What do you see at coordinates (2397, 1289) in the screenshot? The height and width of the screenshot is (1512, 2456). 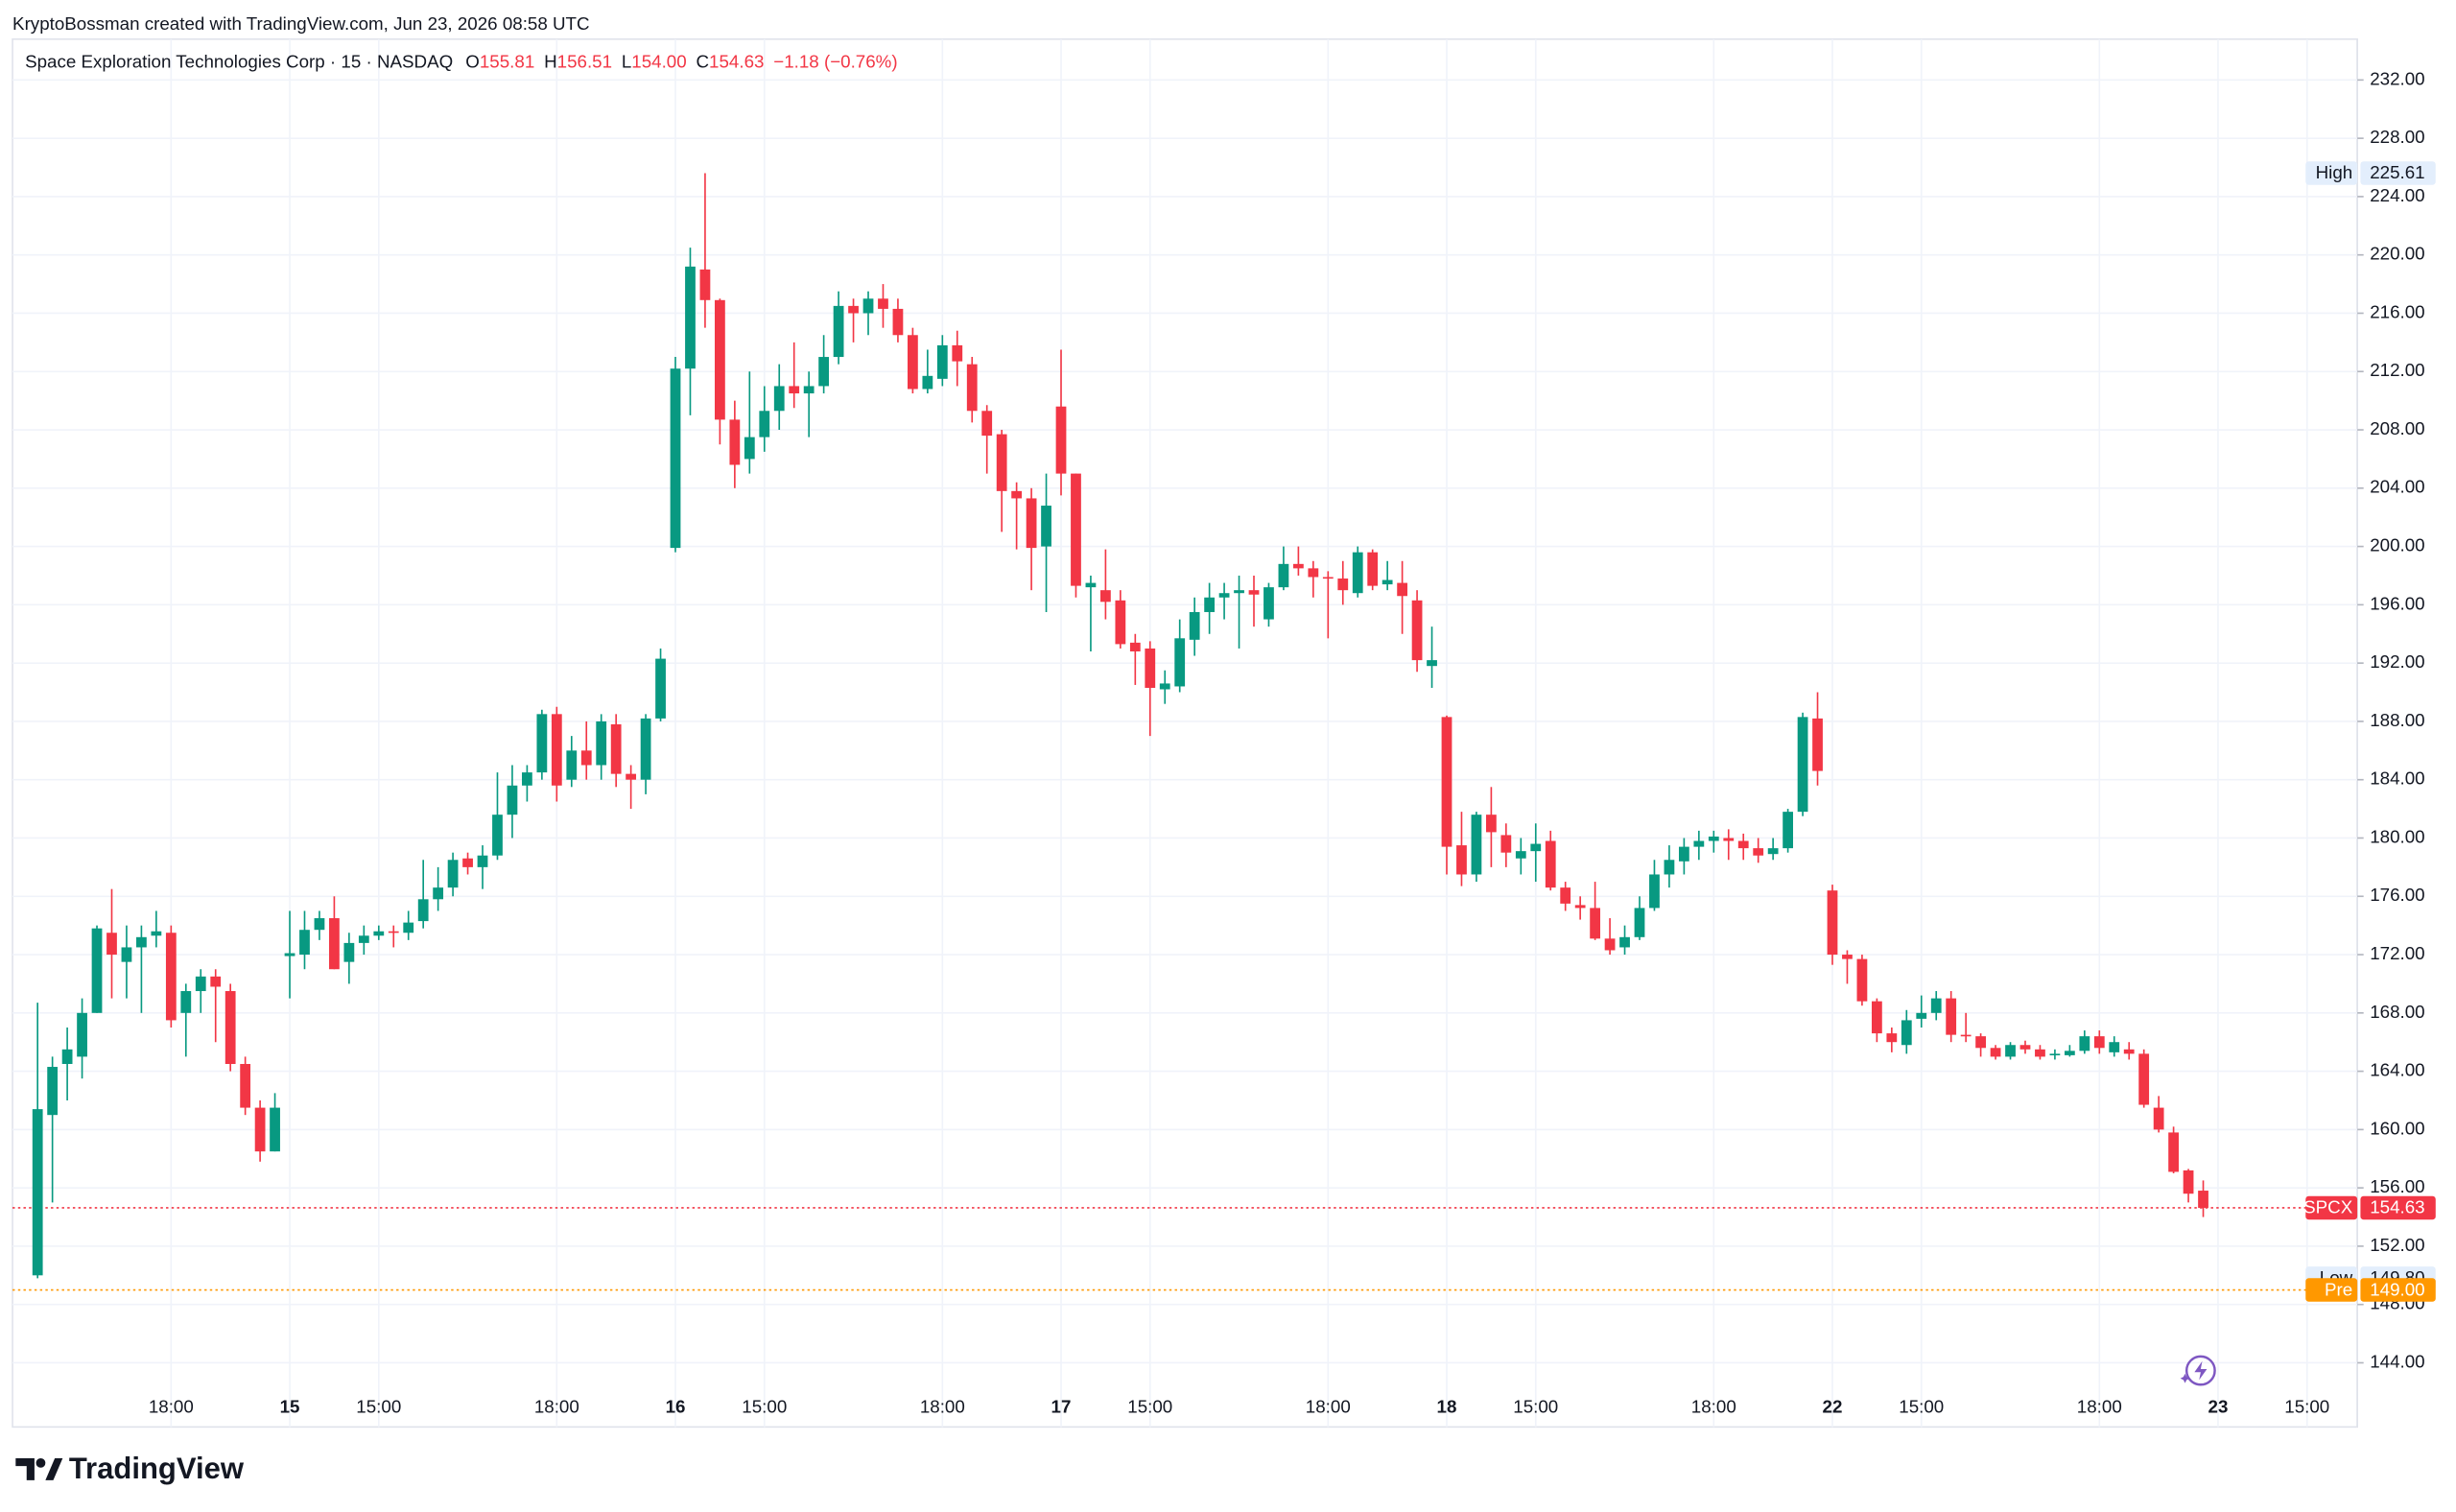 I see `price-marker-value: 149.00` at bounding box center [2397, 1289].